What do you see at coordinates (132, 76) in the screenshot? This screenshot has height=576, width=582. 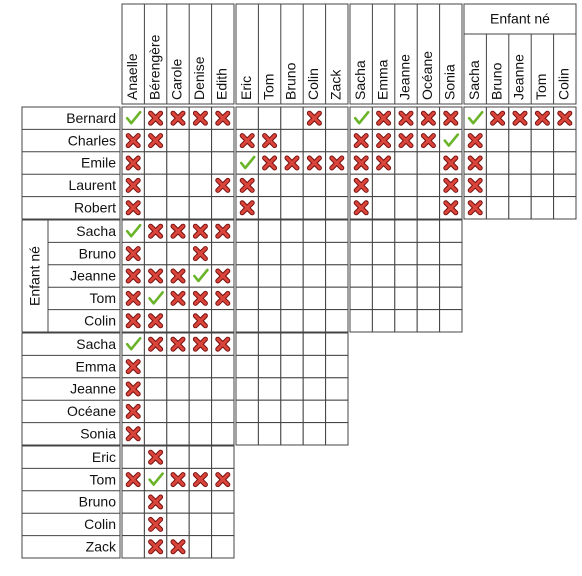 I see `column-label: Anaelle` at bounding box center [132, 76].